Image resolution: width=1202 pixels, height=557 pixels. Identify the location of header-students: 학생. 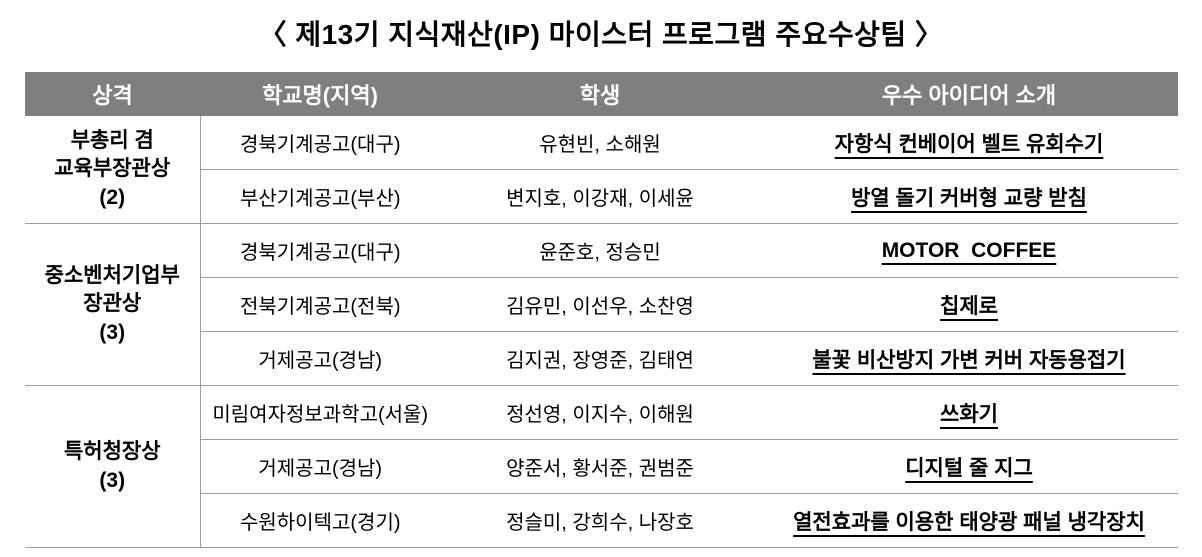
(600, 94).